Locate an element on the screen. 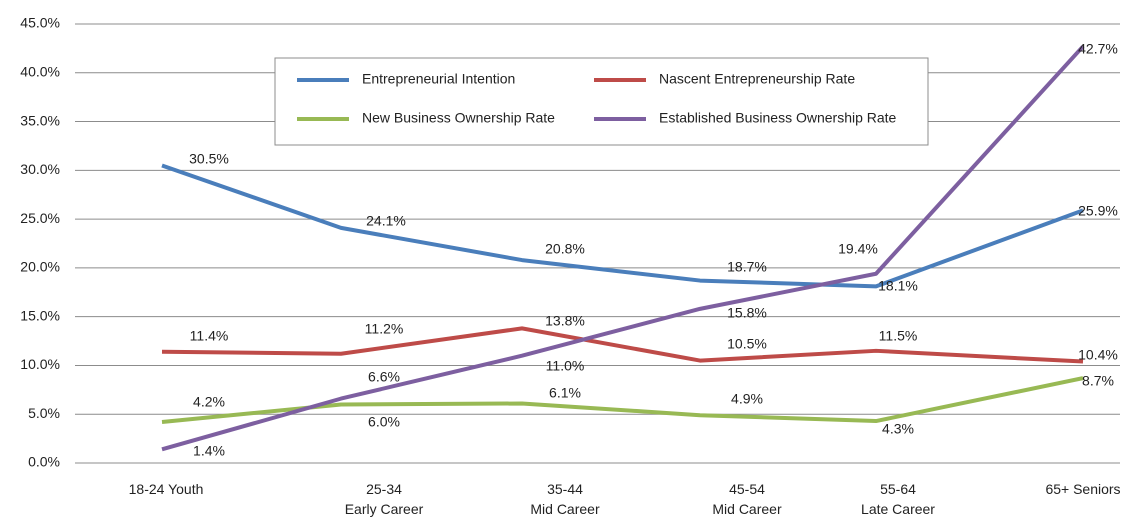 The width and height of the screenshot is (1132, 523). legend-box is located at coordinates (601, 101).